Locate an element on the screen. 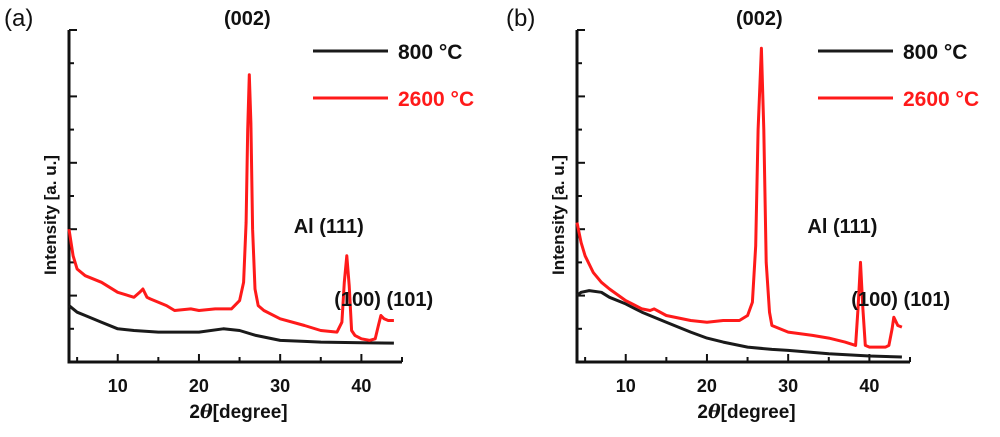 The height and width of the screenshot is (437, 1000). panel-label: (a) is located at coordinates (18, 18).